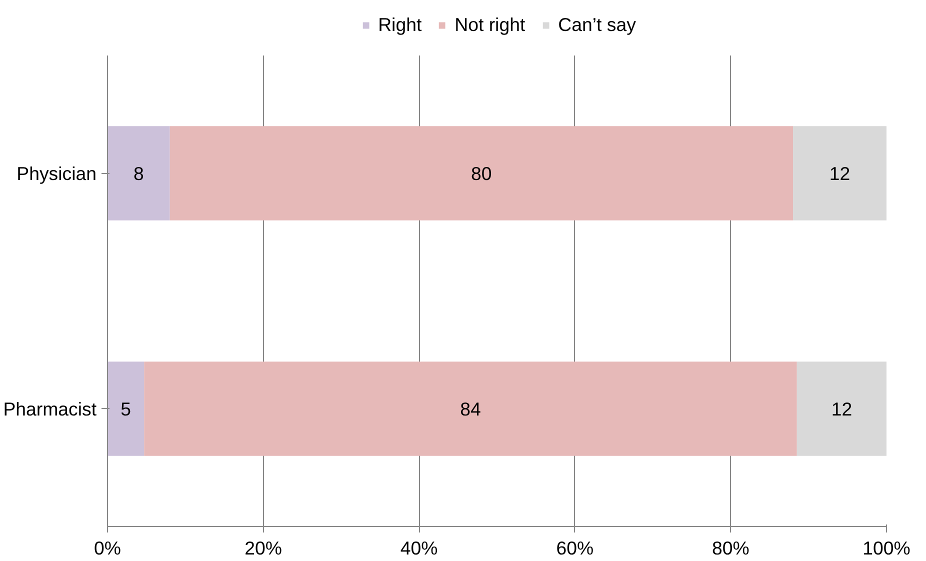 Image resolution: width=926 pixels, height=561 pixels. What do you see at coordinates (107, 548) in the screenshot?
I see `x-tick-label: 0%` at bounding box center [107, 548].